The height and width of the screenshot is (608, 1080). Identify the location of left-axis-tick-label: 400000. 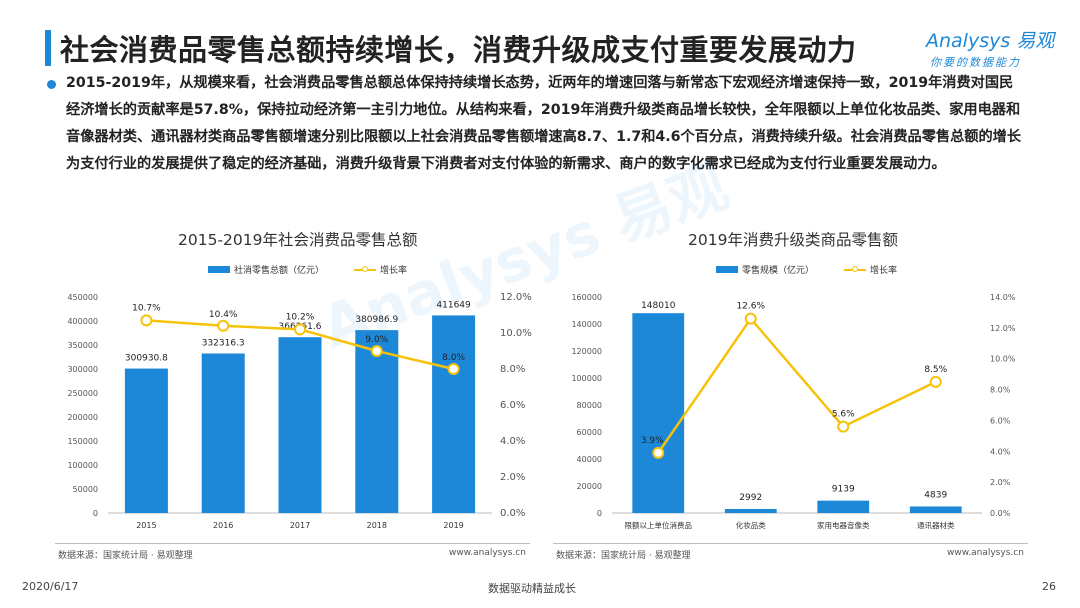
(82, 321).